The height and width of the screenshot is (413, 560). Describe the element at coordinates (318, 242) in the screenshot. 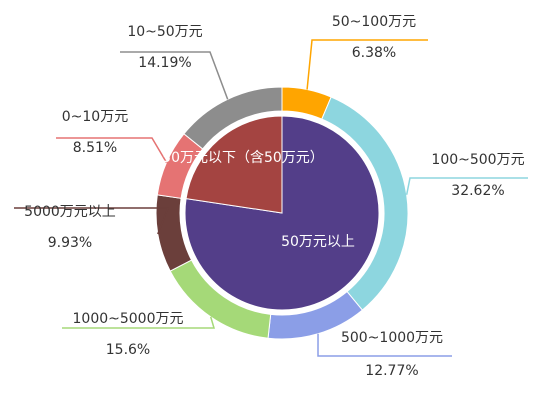

I see `inner-label-1: 50万元以上` at that location.